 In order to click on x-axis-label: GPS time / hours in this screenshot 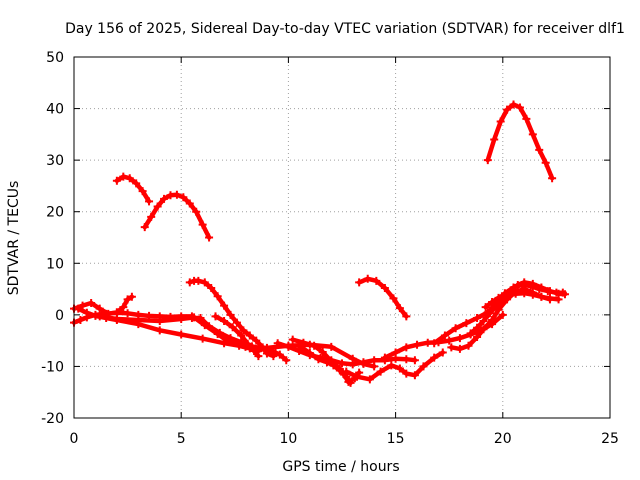, I will do `click(340, 467)`.